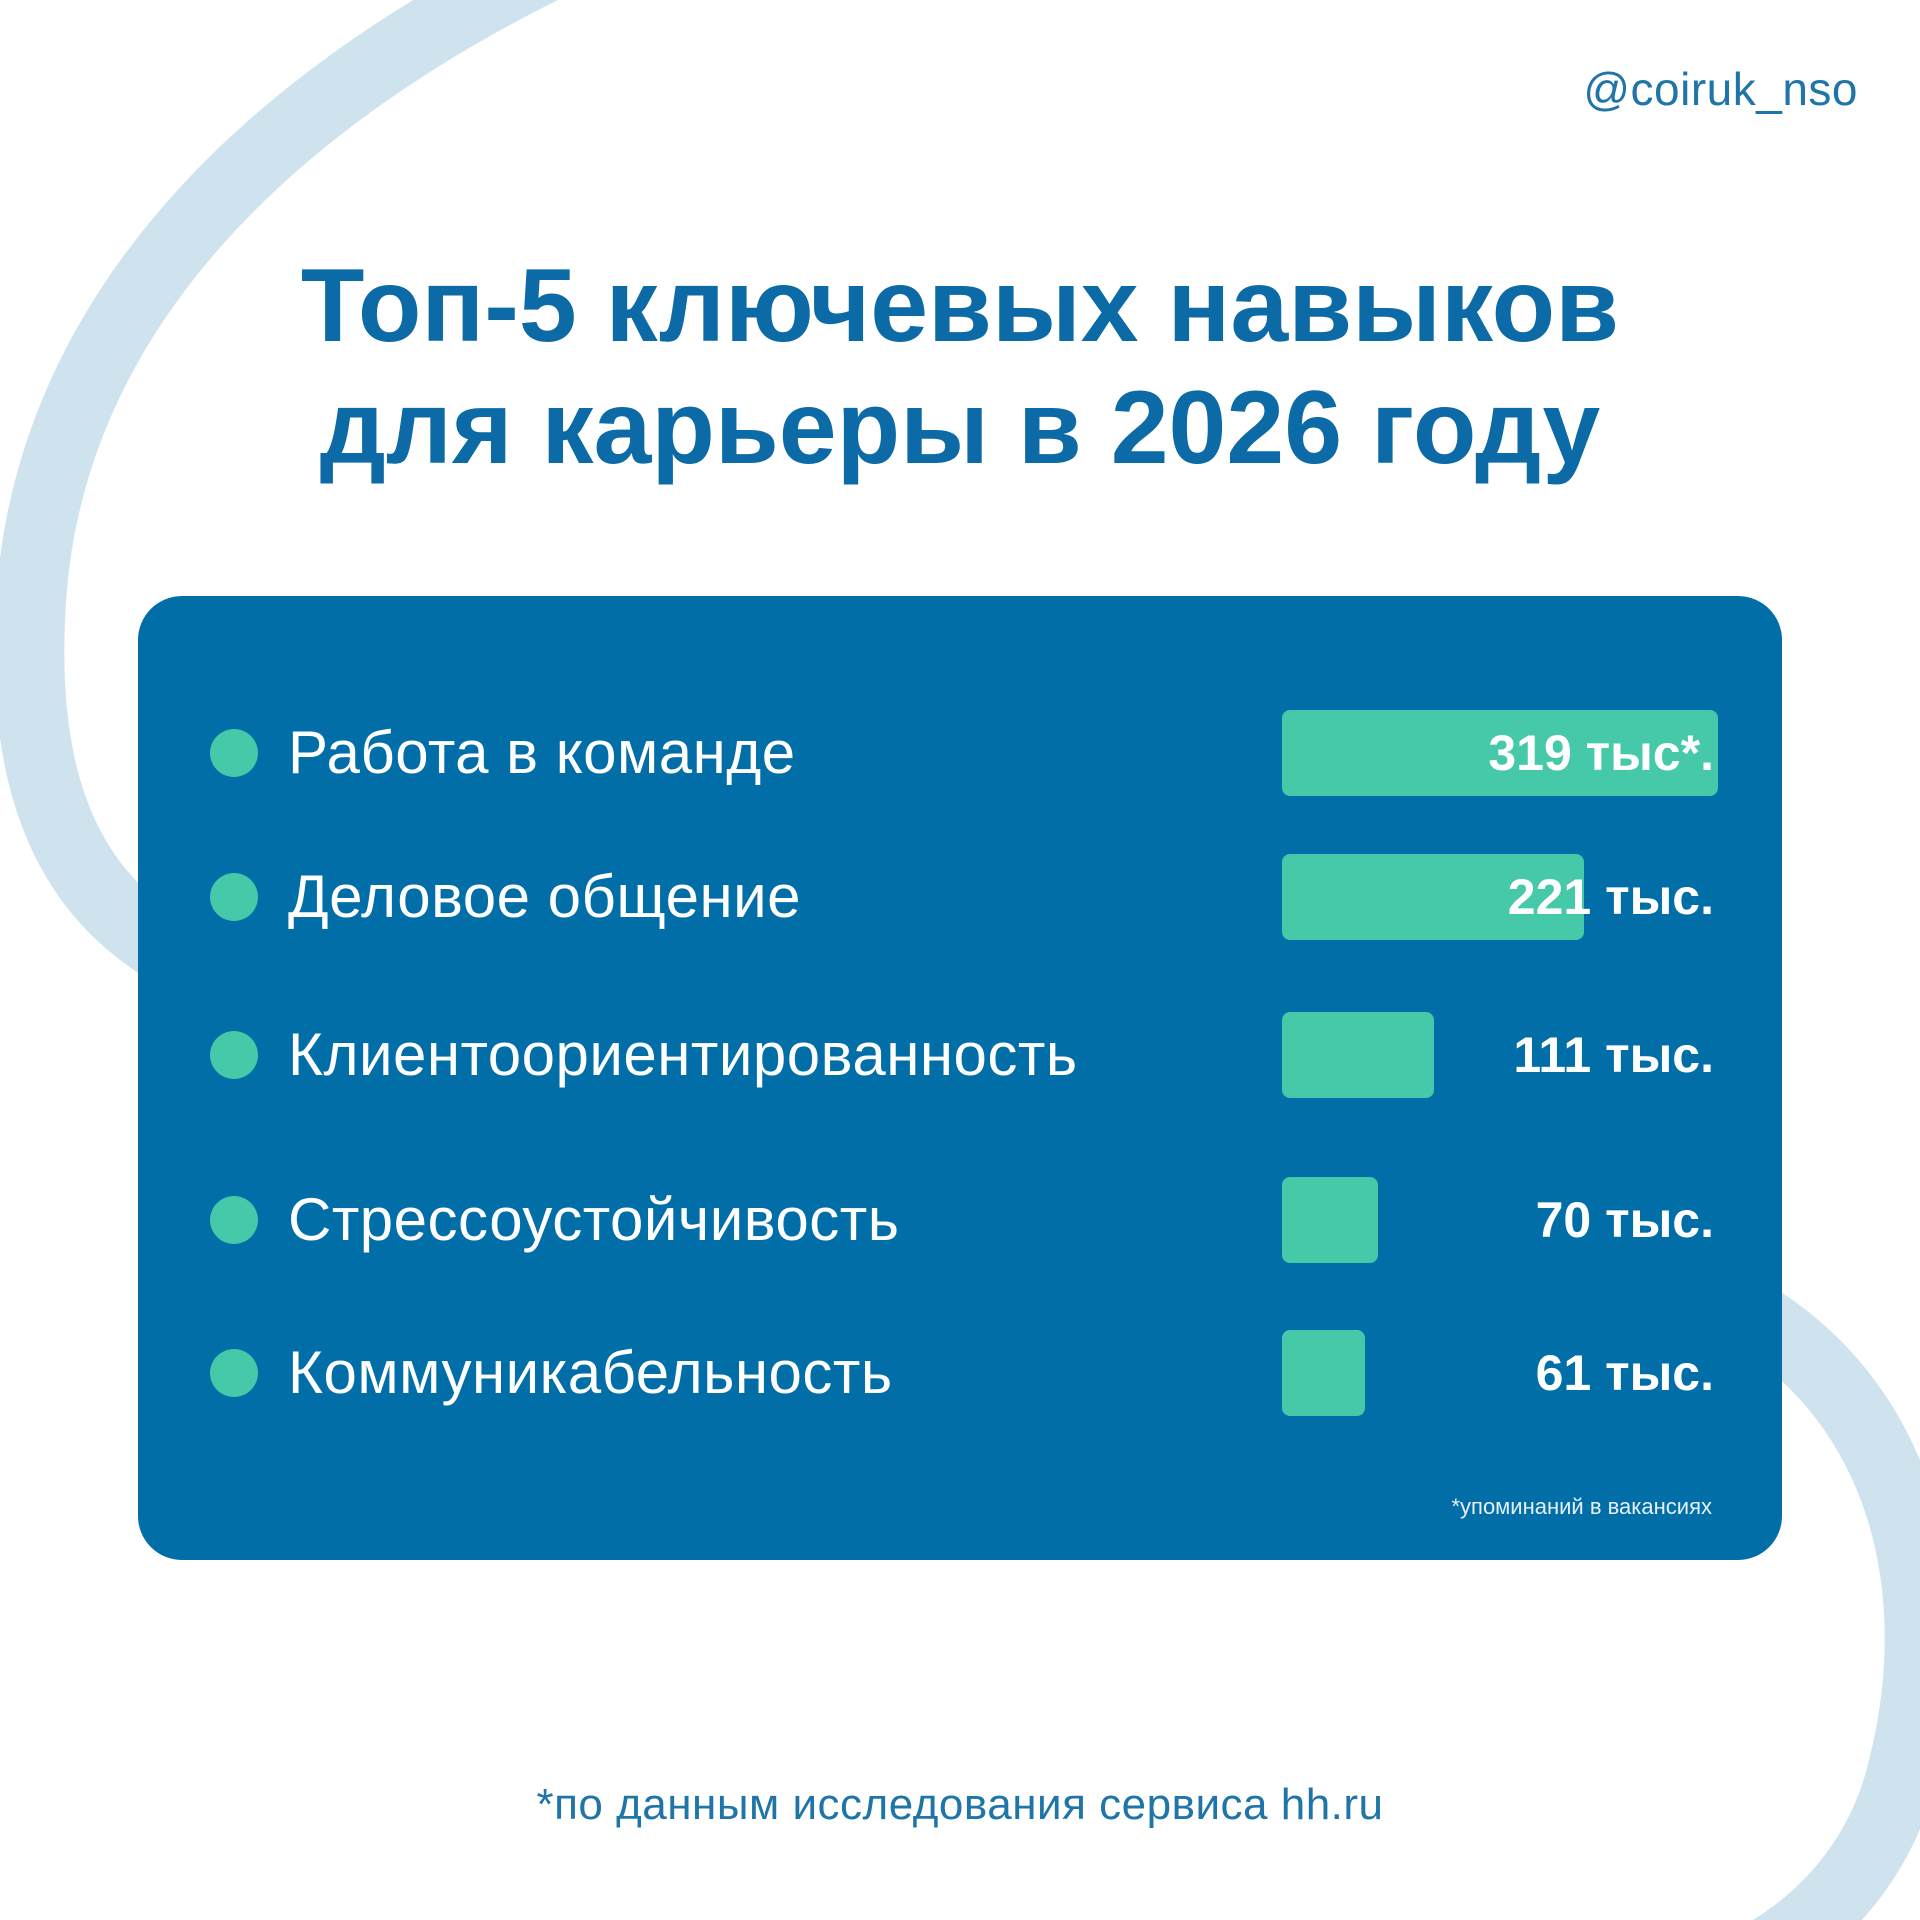 This screenshot has height=1920, width=1920. Describe the element at coordinates (960, 897) in the screenshot. I see `chart-row: Деловое общение 221 тыс.` at that location.